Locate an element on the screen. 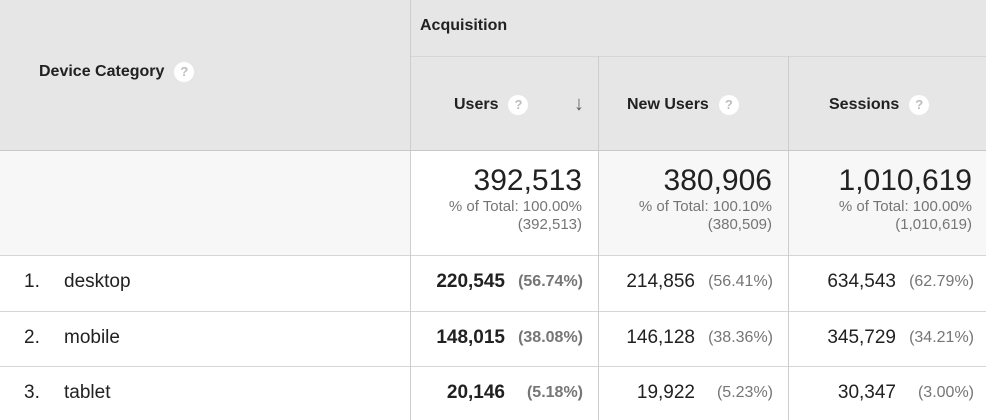  sessions-total-cell is located at coordinates (887, 202).